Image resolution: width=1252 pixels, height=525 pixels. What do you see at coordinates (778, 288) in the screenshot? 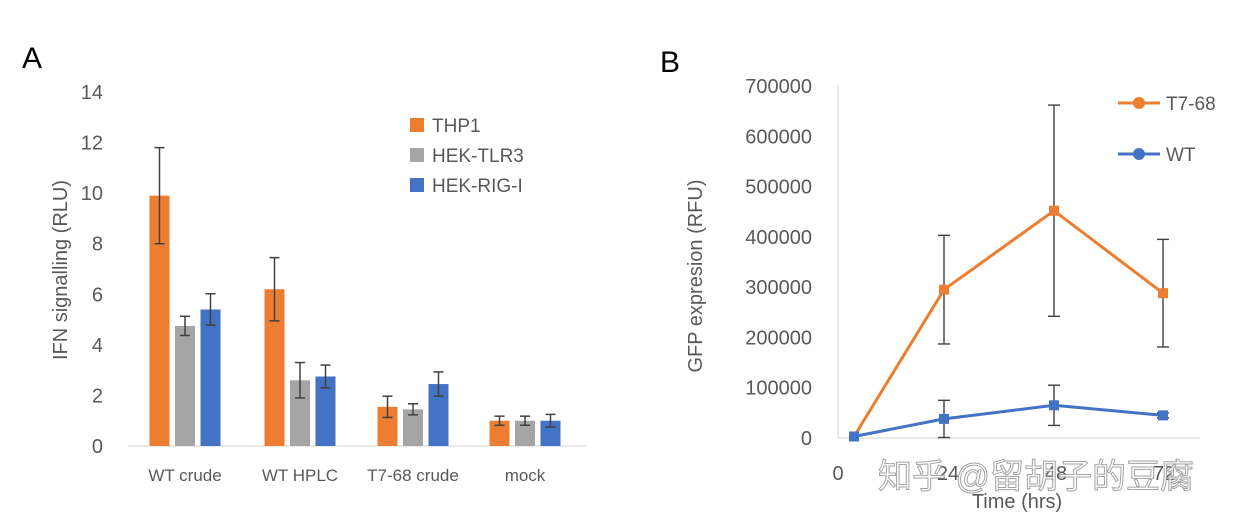
I see `panel-b-y-tick-label: 300000` at bounding box center [778, 288].